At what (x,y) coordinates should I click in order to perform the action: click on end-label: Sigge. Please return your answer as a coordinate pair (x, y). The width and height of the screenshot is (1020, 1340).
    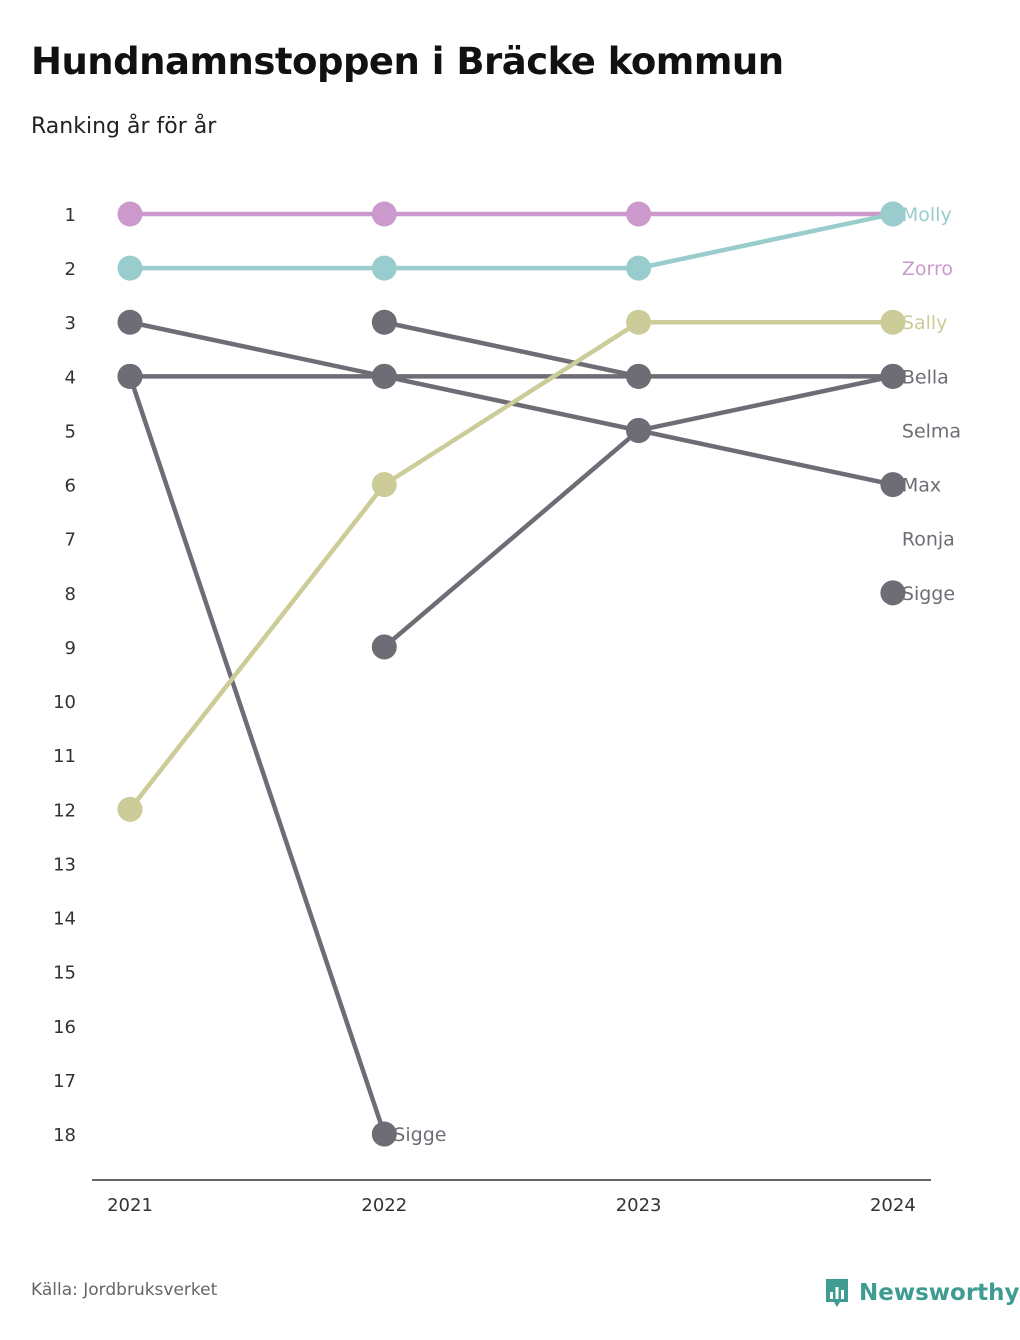
    Looking at the image, I should click on (928, 594).